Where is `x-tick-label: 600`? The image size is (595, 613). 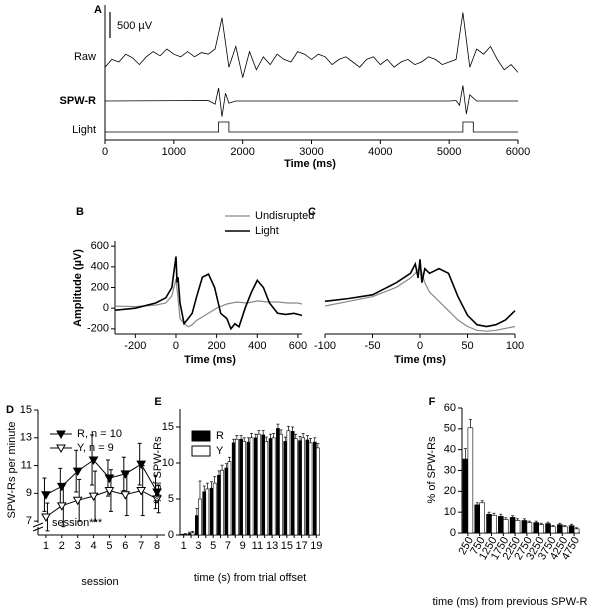 x-tick-label: 600 is located at coordinates (298, 346).